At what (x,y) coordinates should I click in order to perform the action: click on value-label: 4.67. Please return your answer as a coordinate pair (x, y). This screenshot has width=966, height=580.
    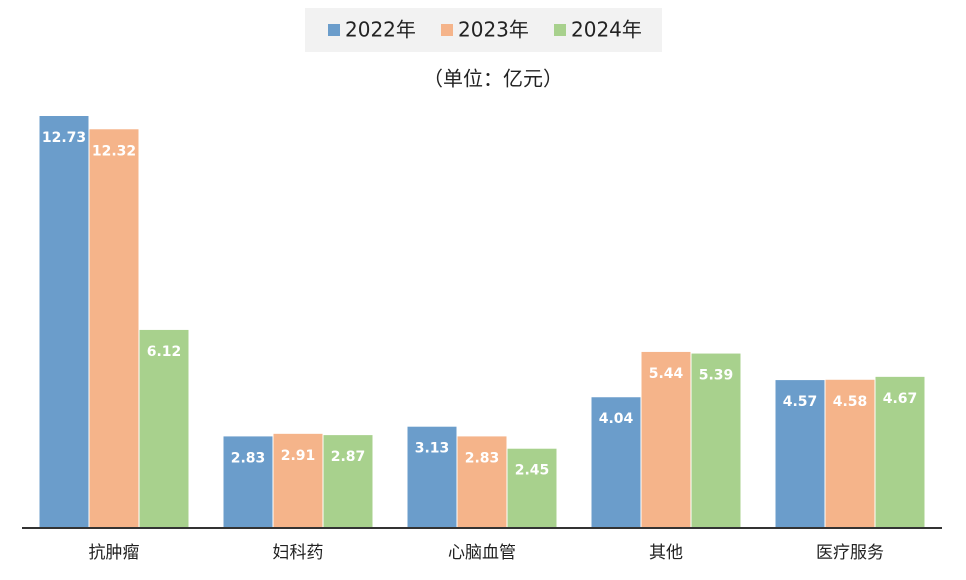
    Looking at the image, I should click on (900, 399).